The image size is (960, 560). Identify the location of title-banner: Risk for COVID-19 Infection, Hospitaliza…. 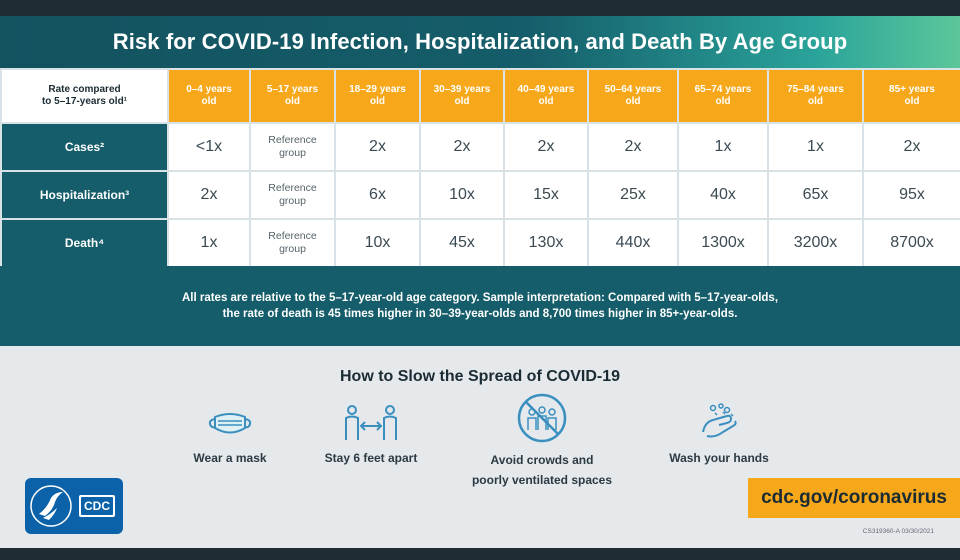
(480, 42).